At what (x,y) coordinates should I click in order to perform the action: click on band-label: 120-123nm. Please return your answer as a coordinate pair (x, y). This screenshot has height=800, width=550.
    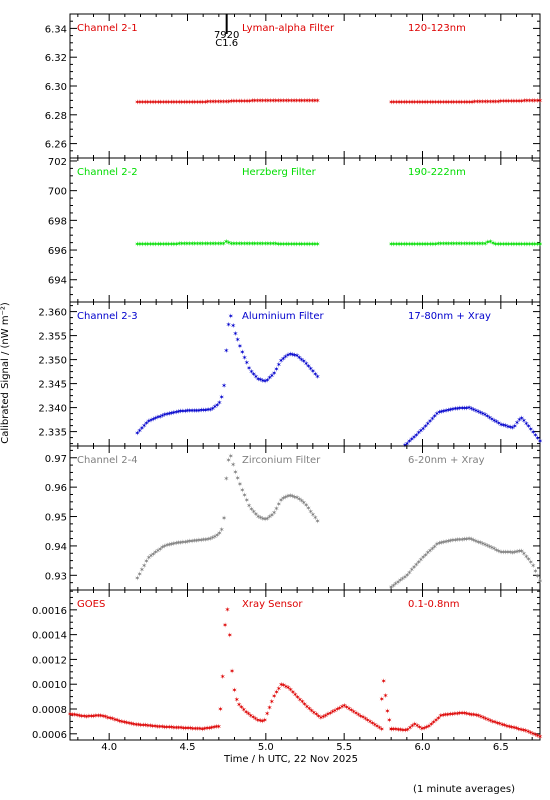
    Looking at the image, I should click on (437, 28).